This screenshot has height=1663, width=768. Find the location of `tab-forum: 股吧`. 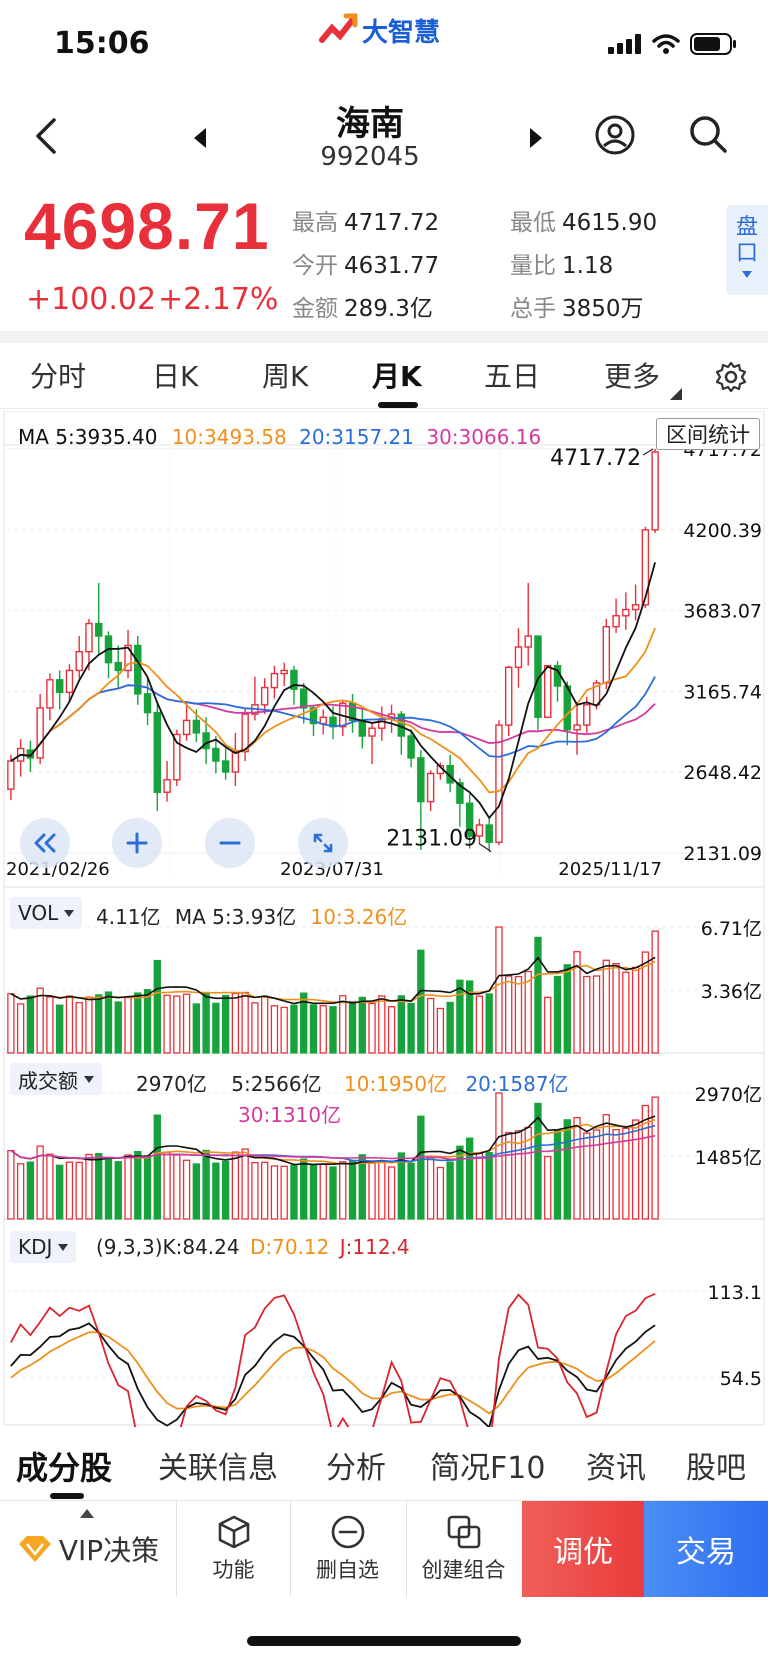

tab-forum: 股吧 is located at coordinates (716, 1468).